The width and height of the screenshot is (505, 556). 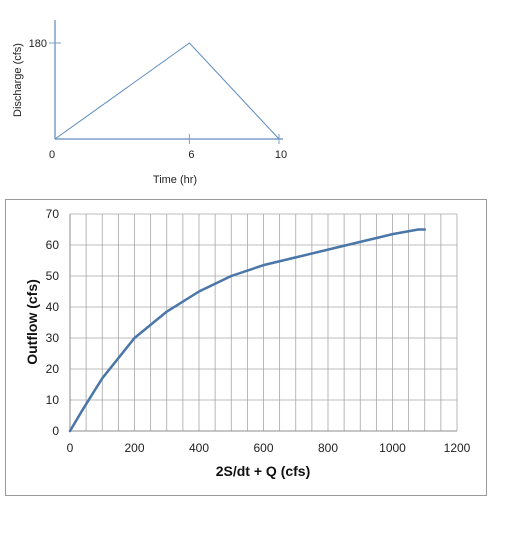 I want to click on y-tick-label: 0, so click(x=55, y=431).